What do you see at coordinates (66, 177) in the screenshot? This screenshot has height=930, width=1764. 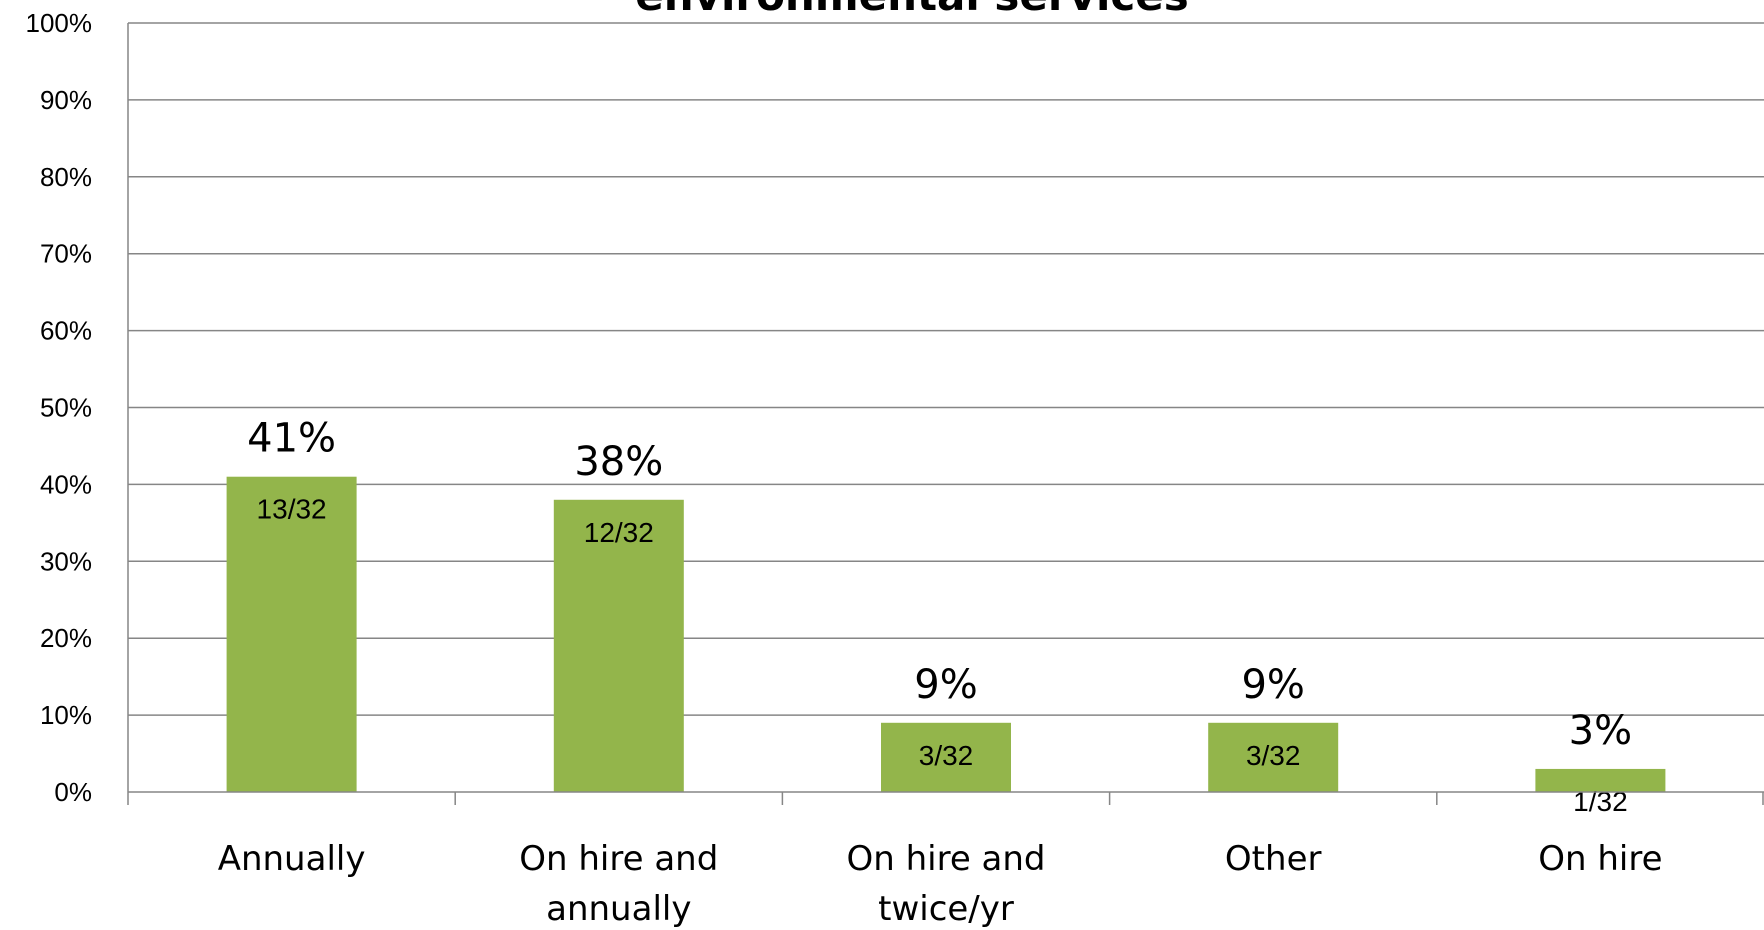 I see `y-tick-label: 80%` at bounding box center [66, 177].